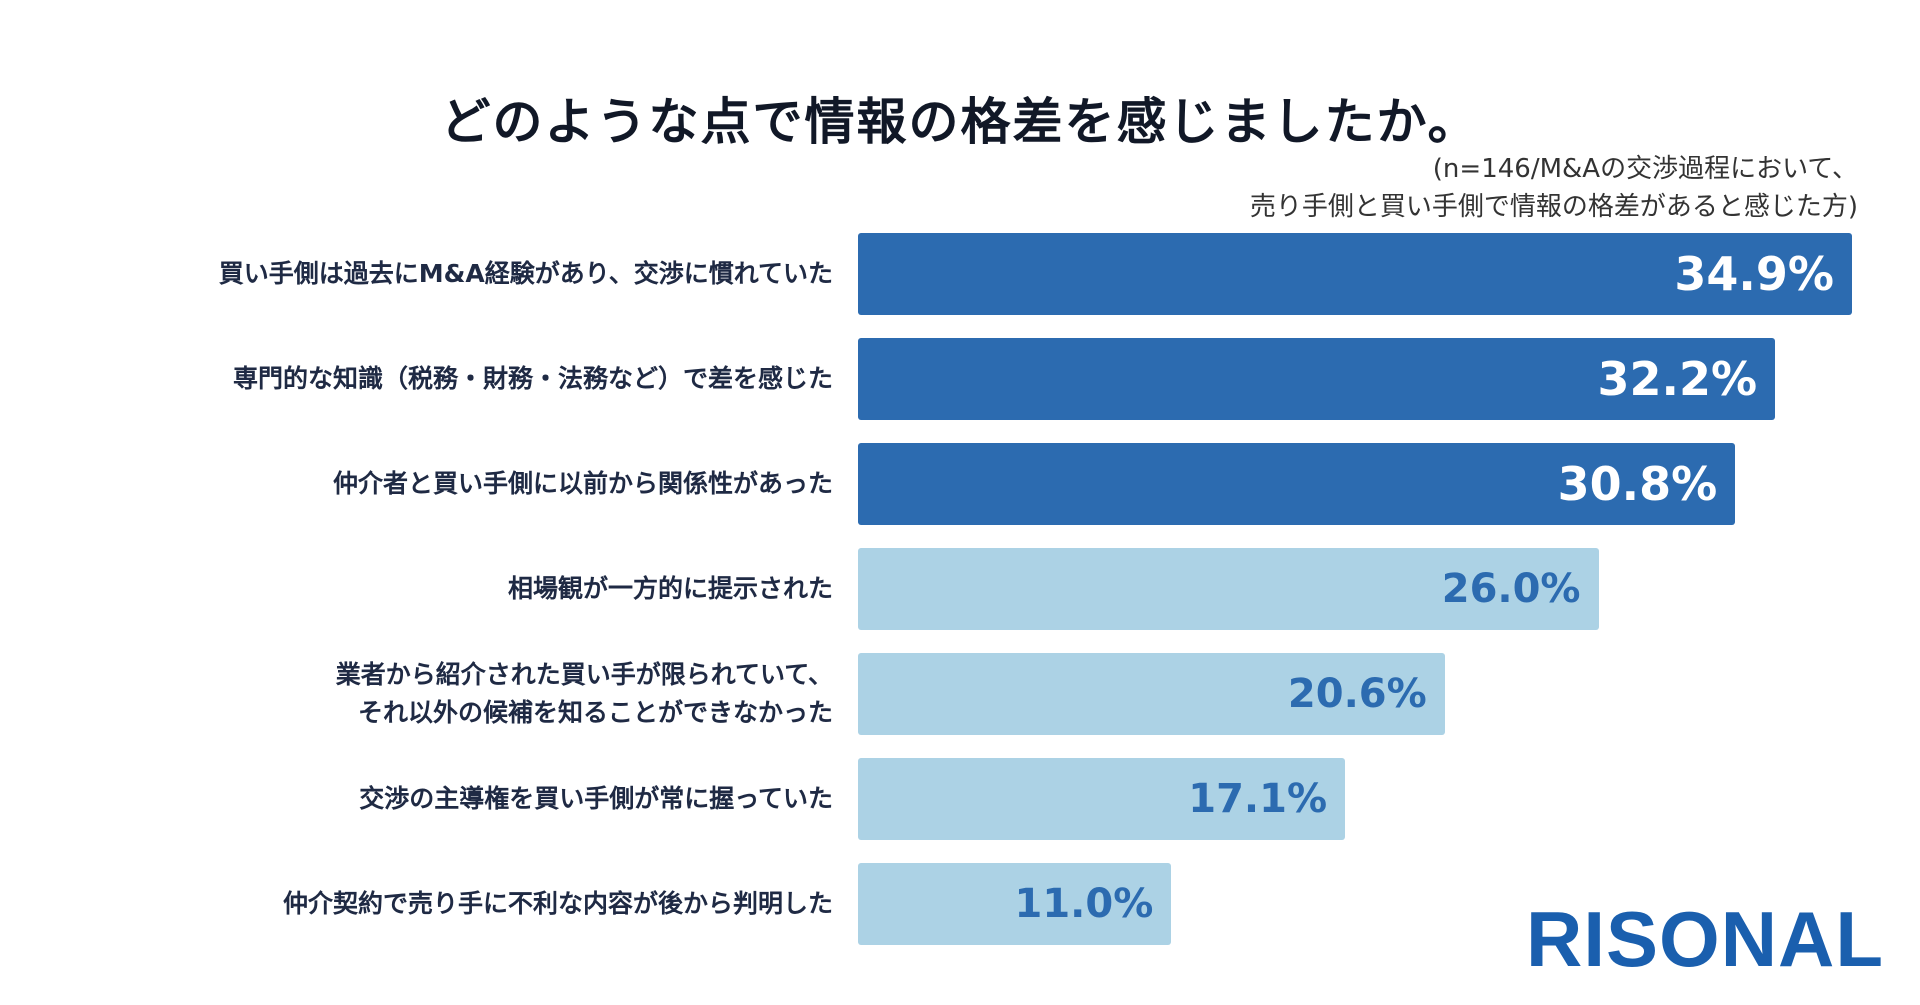 This screenshot has width=1920, height=1005. I want to click on category-label-7-line-1: 仲介契約で売り手に不利な内容が後から判明した, so click(557, 903).